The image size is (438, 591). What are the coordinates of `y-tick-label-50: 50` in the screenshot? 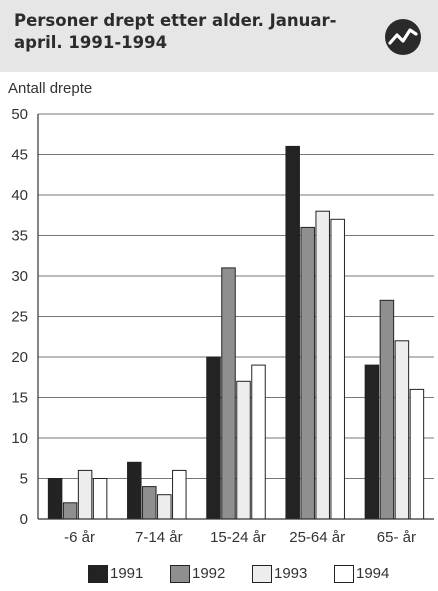 It's located at (19, 114).